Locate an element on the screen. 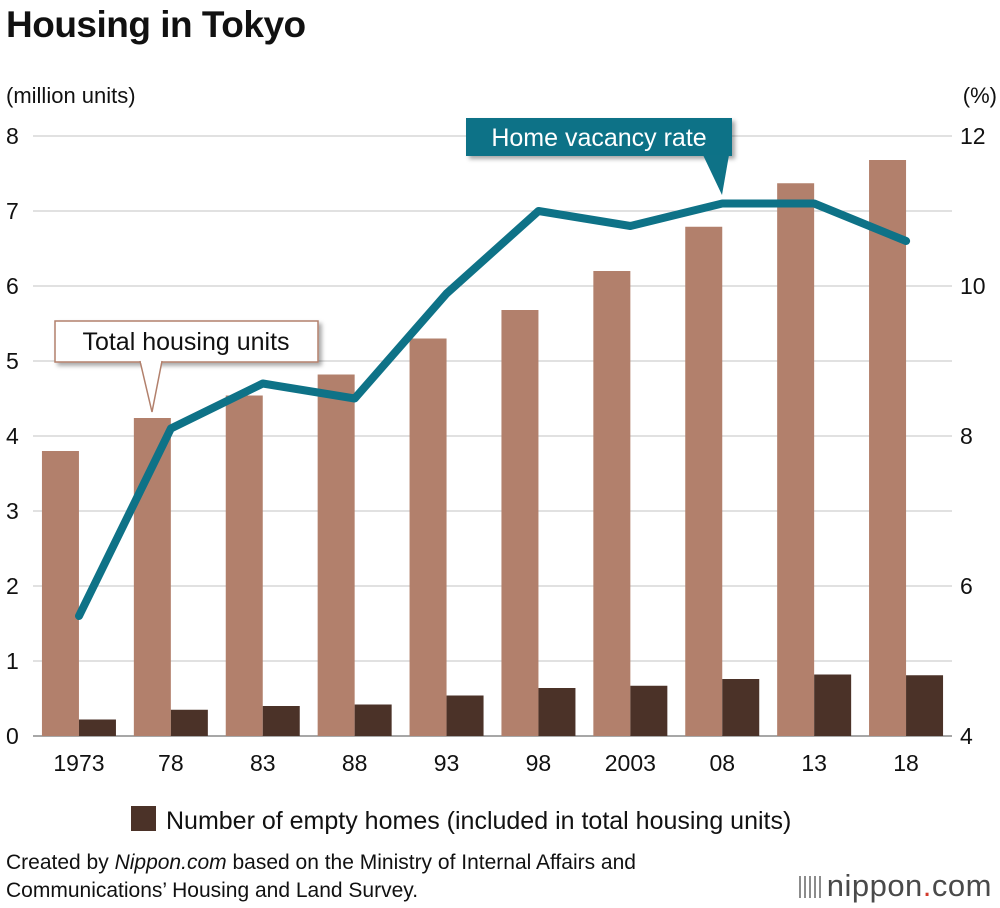 This screenshot has width=1000, height=908. logo-mark-icon is located at coordinates (809, 887).